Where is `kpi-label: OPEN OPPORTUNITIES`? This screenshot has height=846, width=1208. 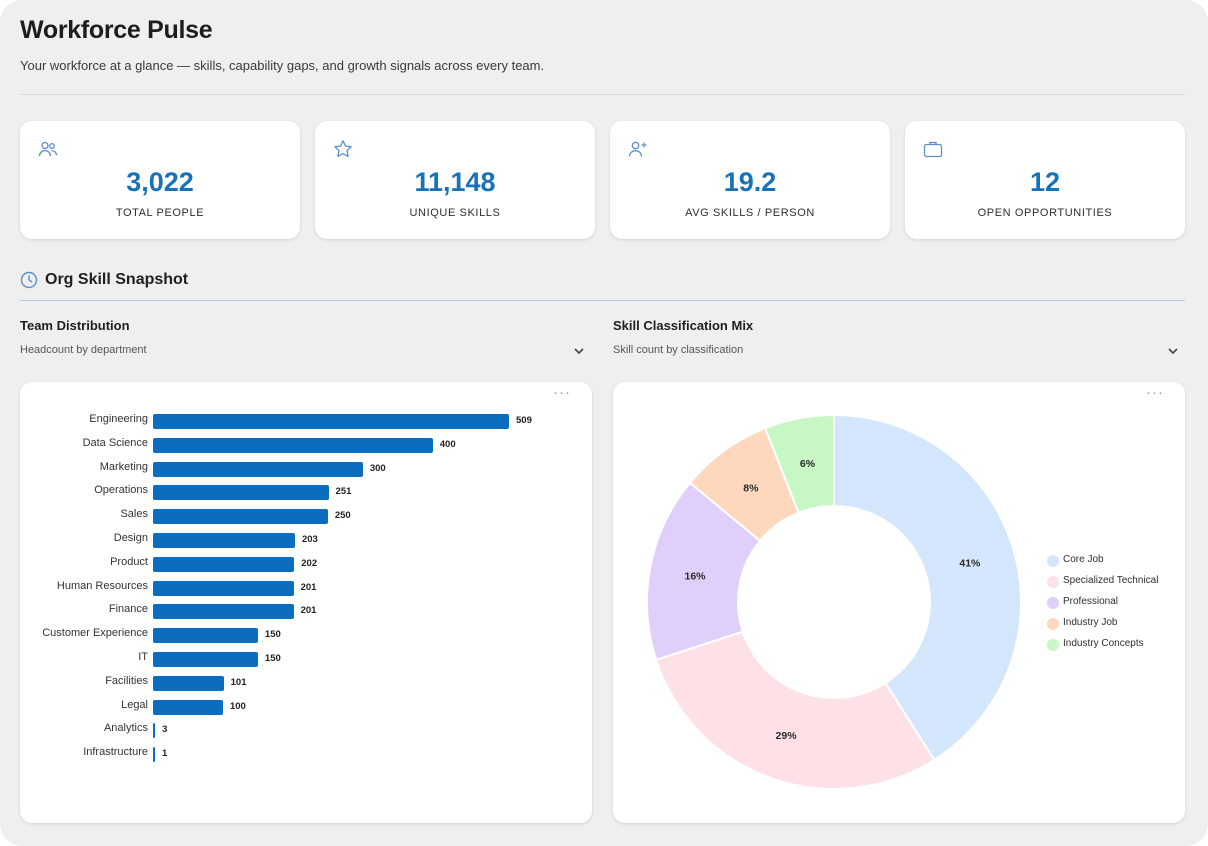 kpi-label: OPEN OPPORTUNITIES is located at coordinates (1045, 213).